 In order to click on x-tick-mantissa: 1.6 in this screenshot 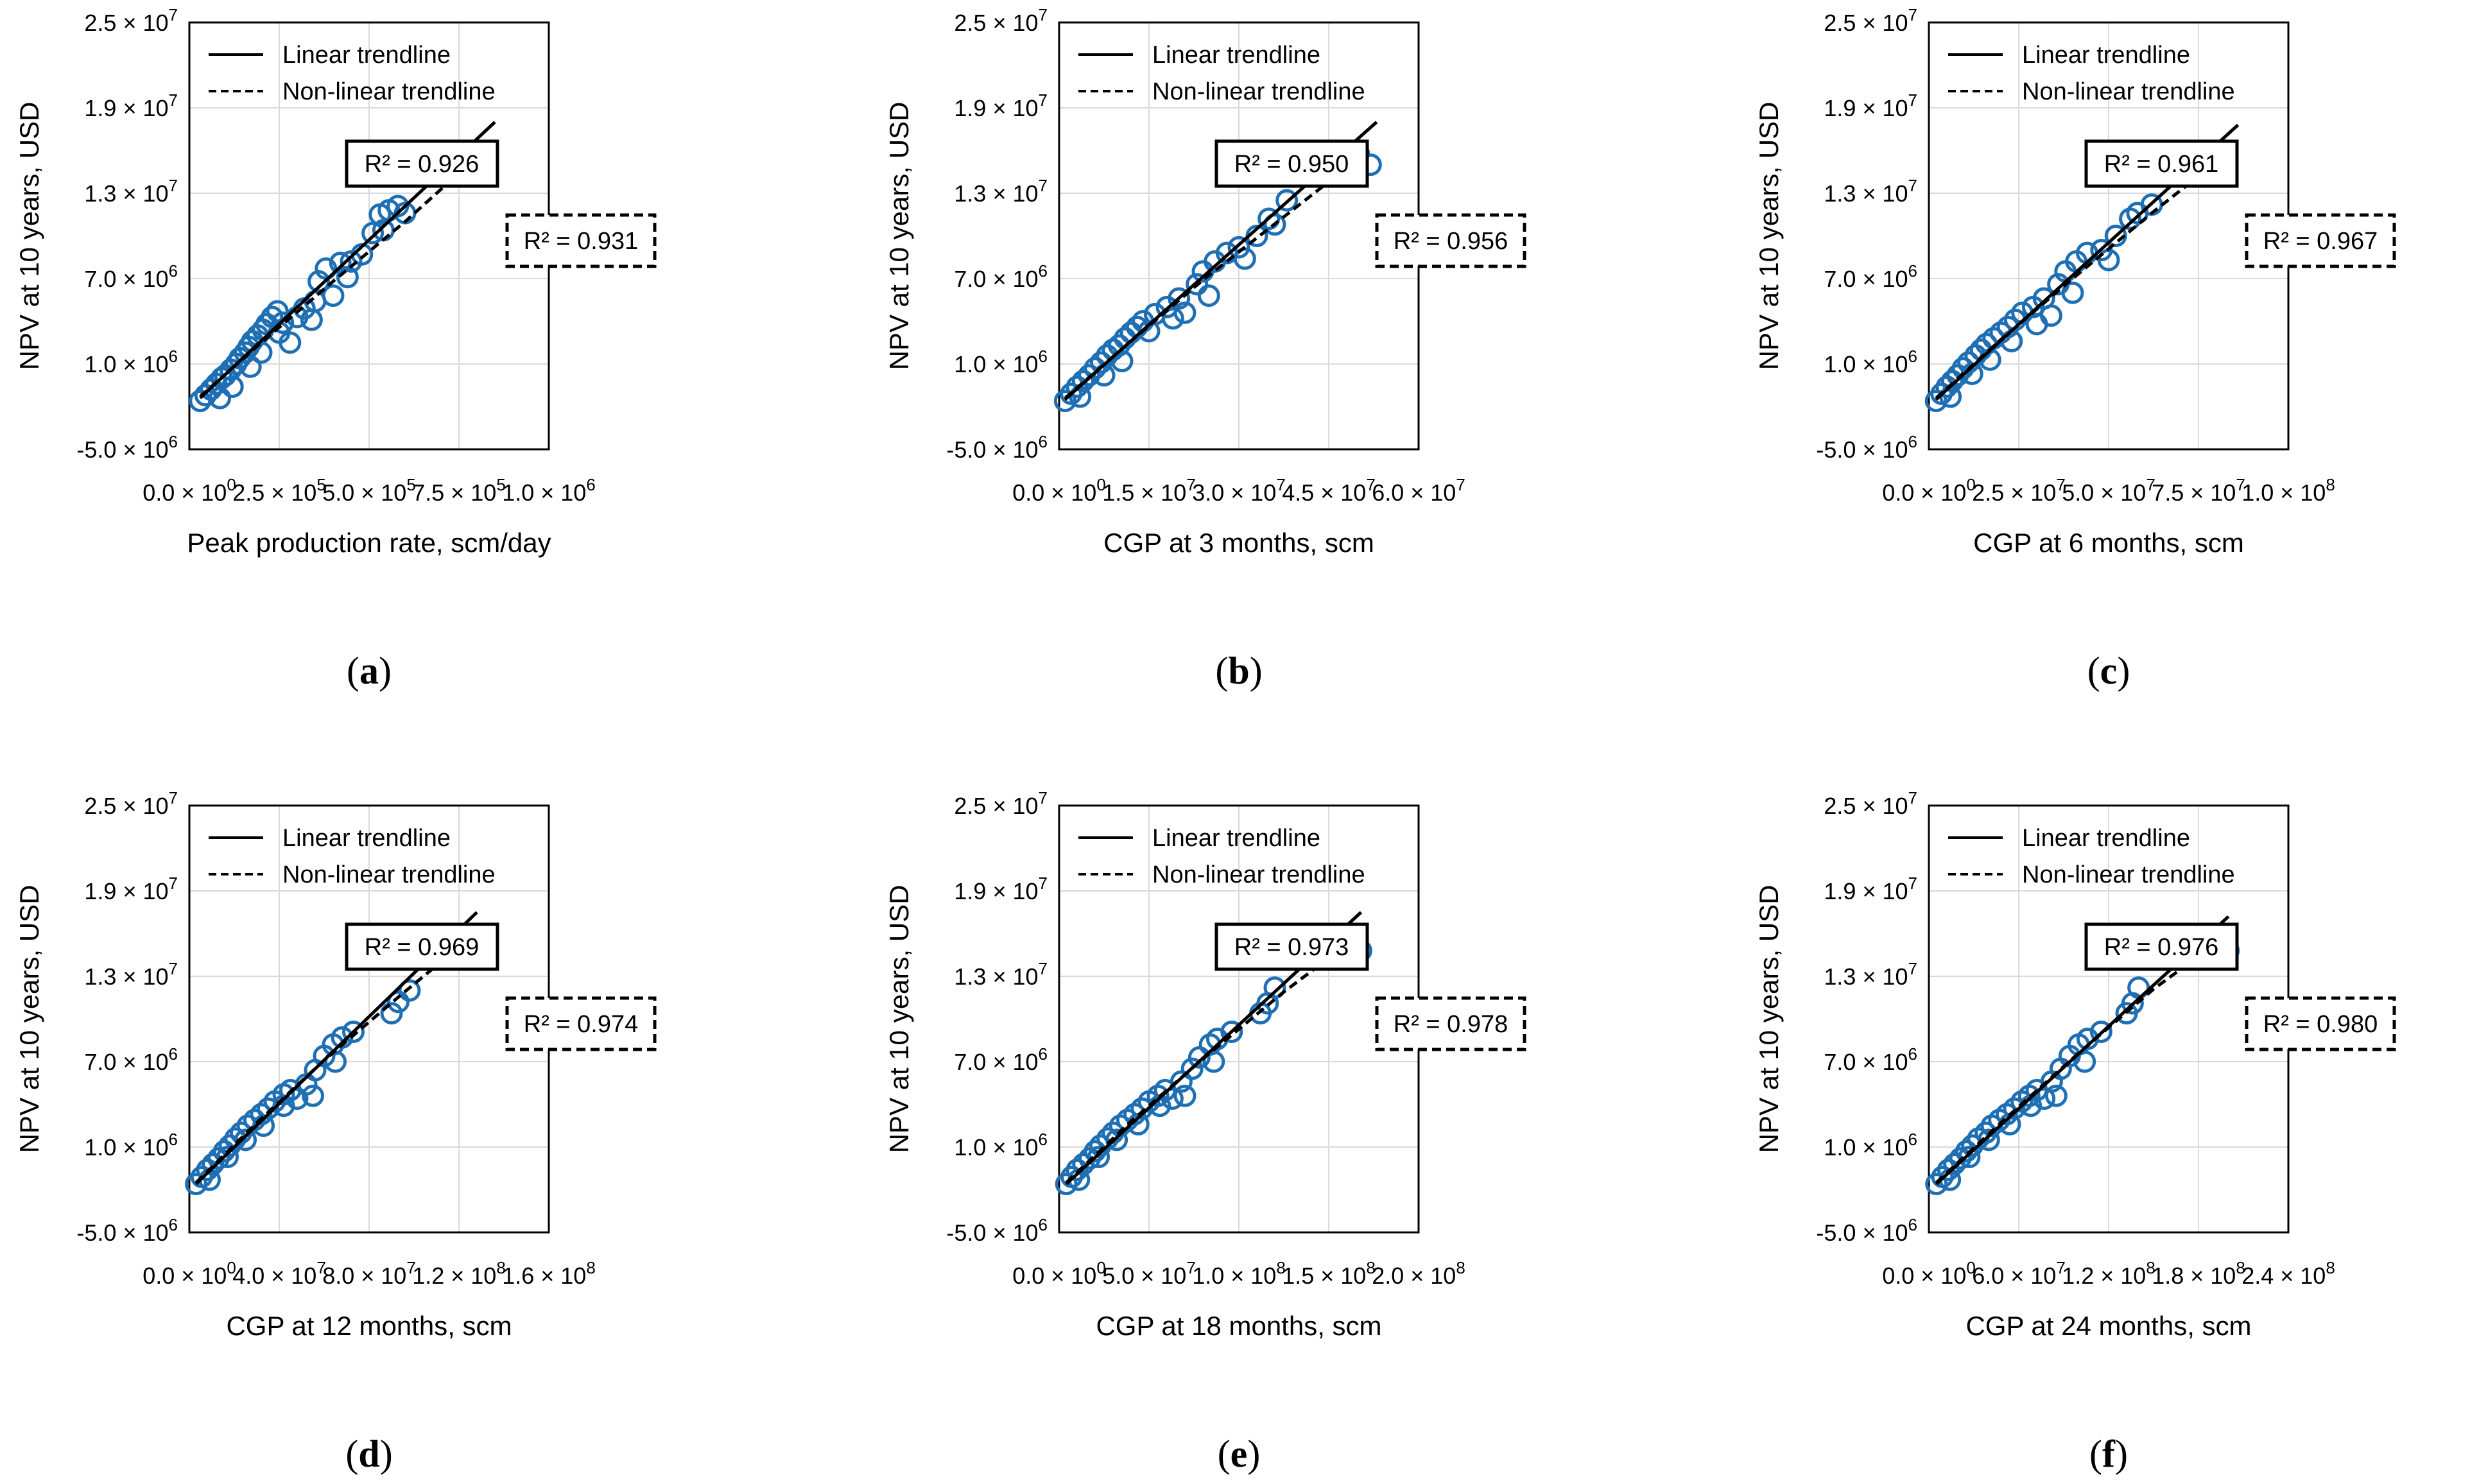, I will do `click(518, 1276)`.